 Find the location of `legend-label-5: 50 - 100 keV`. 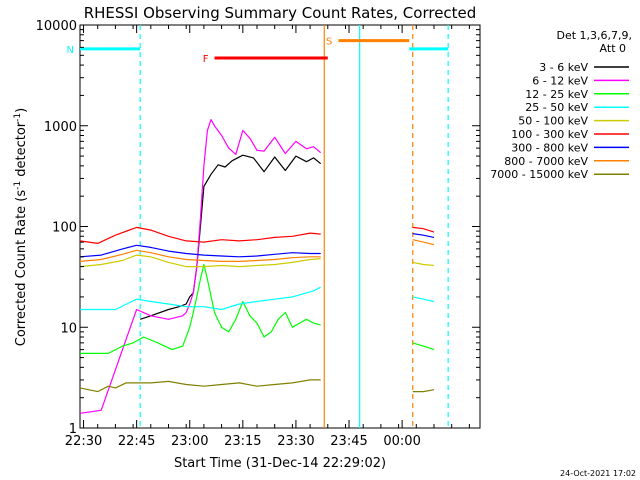

legend-label-5: 50 - 100 keV is located at coordinates (553, 121).